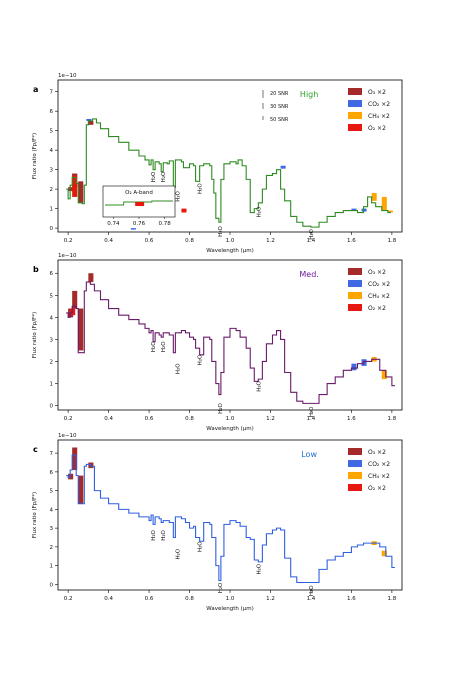  I want to click on y-axis-label: Flux ratio (Fp/F*), so click(35, 515).